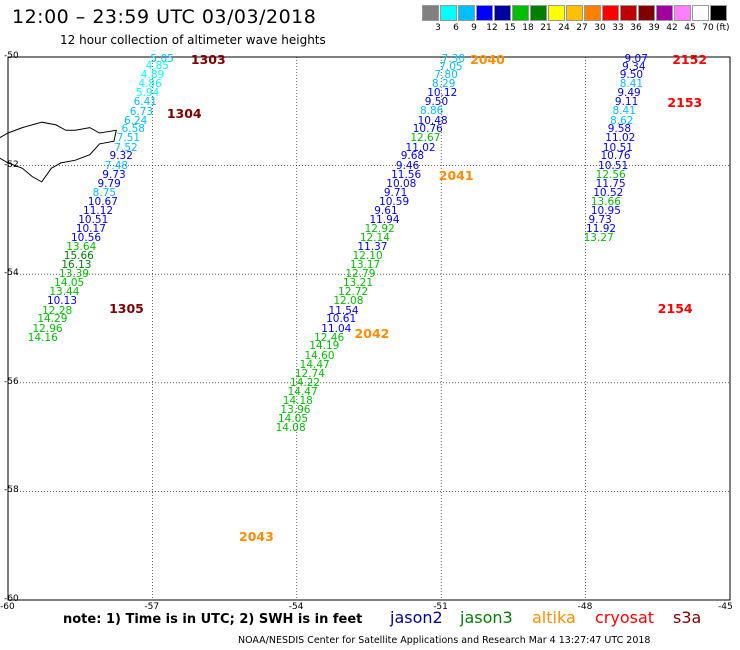 The height and width of the screenshot is (650, 740). Describe the element at coordinates (343, 310) in the screenshot. I see `wave-height-value: 11.54` at that location.